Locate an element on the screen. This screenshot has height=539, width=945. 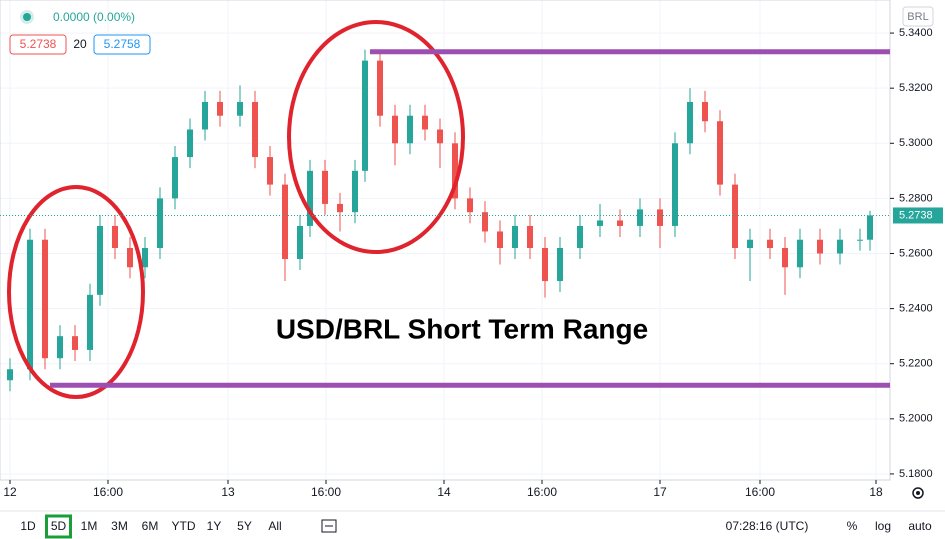
y-tick-label: 5.2000 is located at coordinates (916, 419).